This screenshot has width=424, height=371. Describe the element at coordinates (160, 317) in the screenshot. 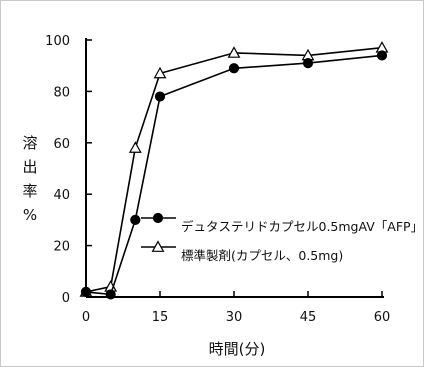

I see `x-tick-label: 15` at that location.